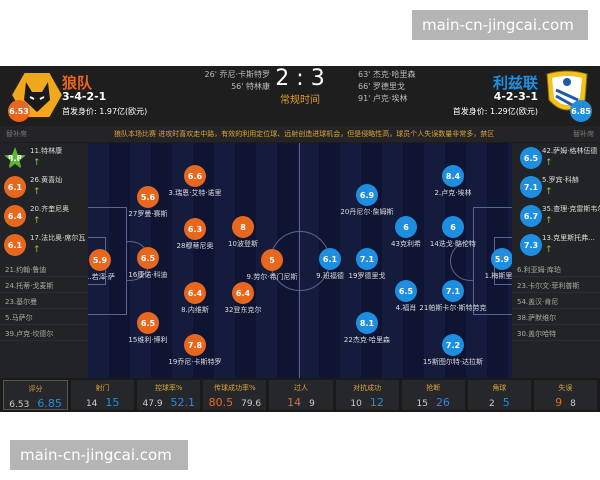  Describe the element at coordinates (169, 395) in the screenshot. I see `stat-2: 控球率% 47.9 52.1` at that location.